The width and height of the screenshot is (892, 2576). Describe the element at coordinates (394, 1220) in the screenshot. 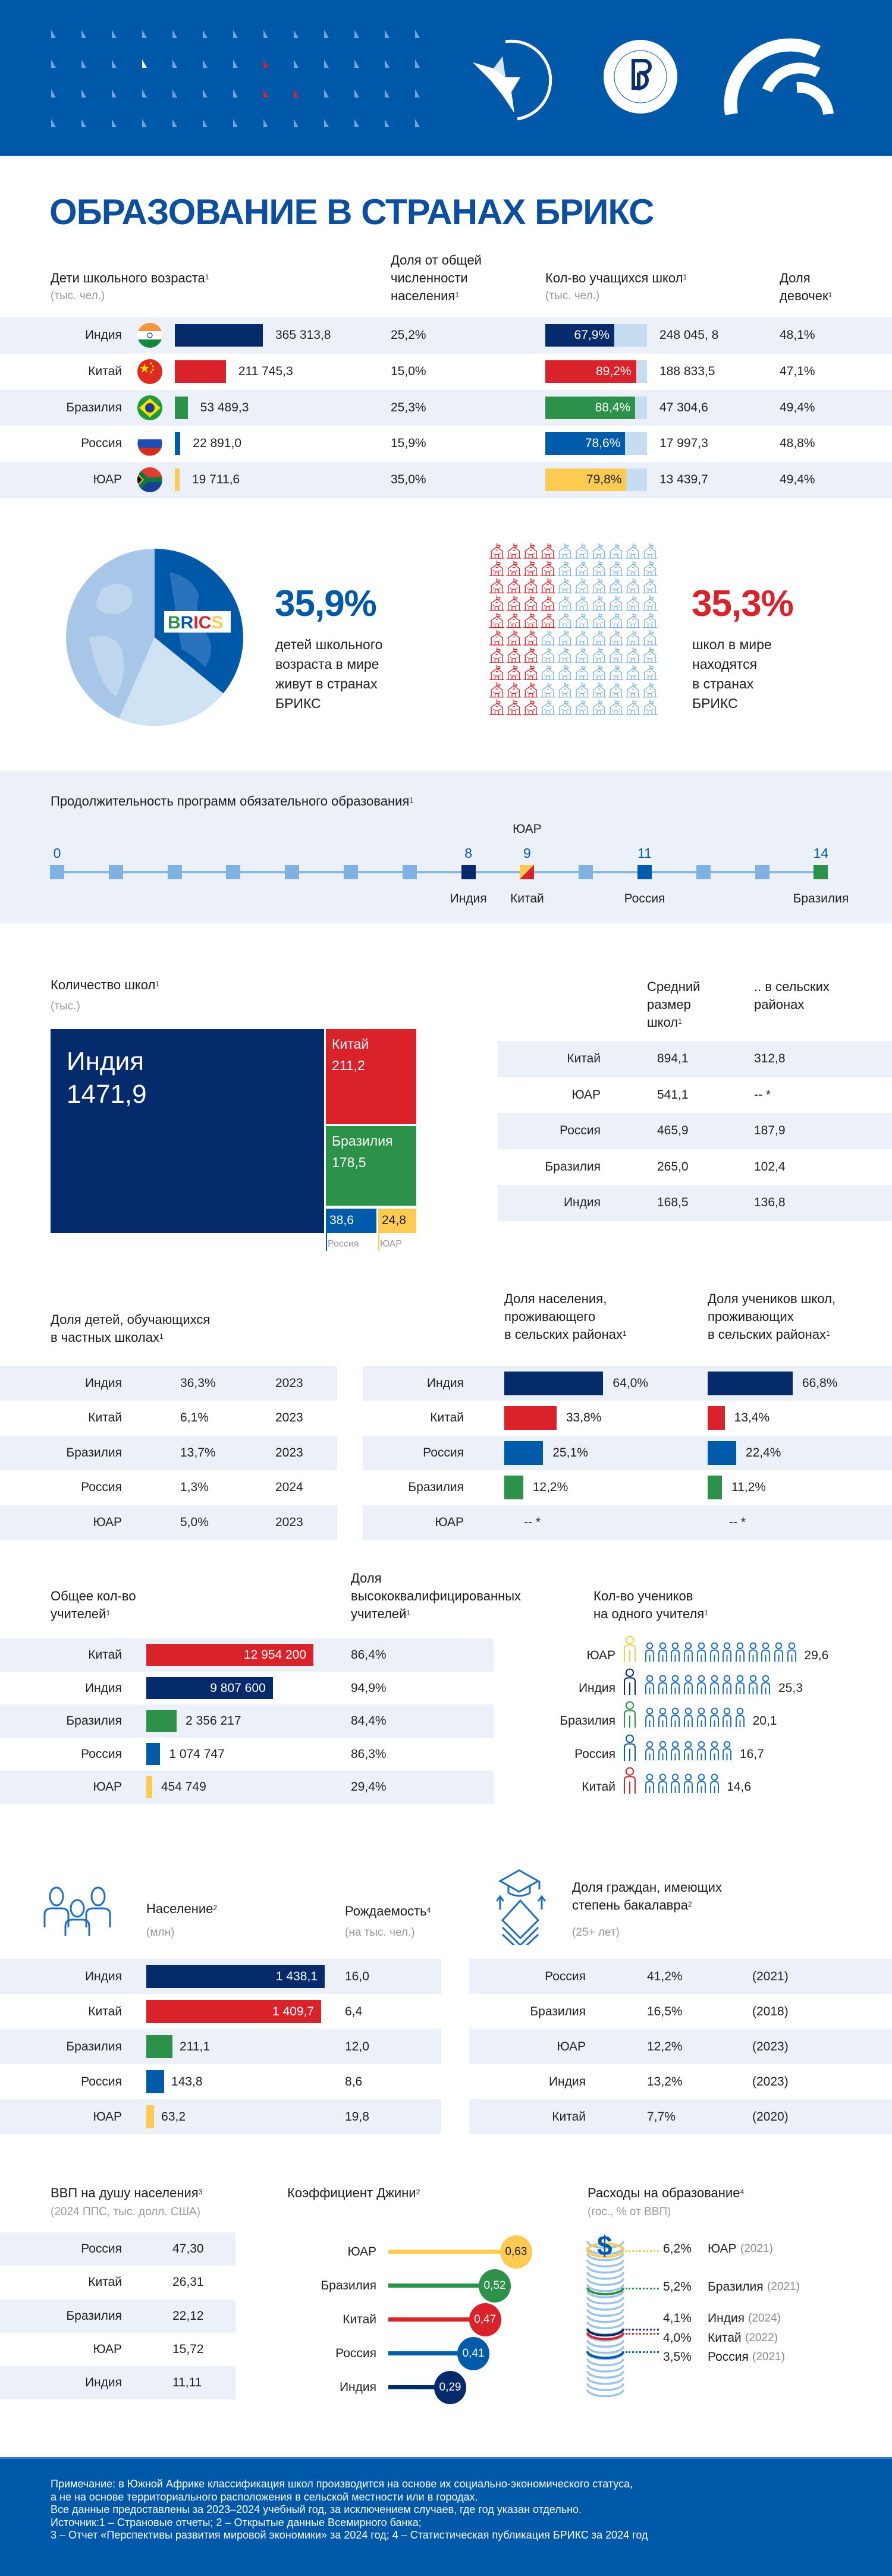

I see `treemap-value: 24,8` at that location.